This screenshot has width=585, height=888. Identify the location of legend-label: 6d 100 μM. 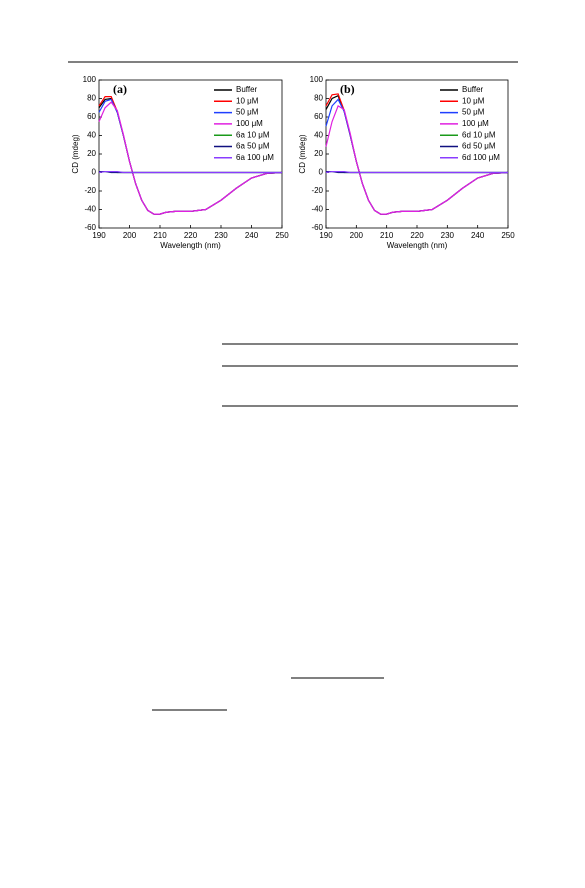
(481, 157).